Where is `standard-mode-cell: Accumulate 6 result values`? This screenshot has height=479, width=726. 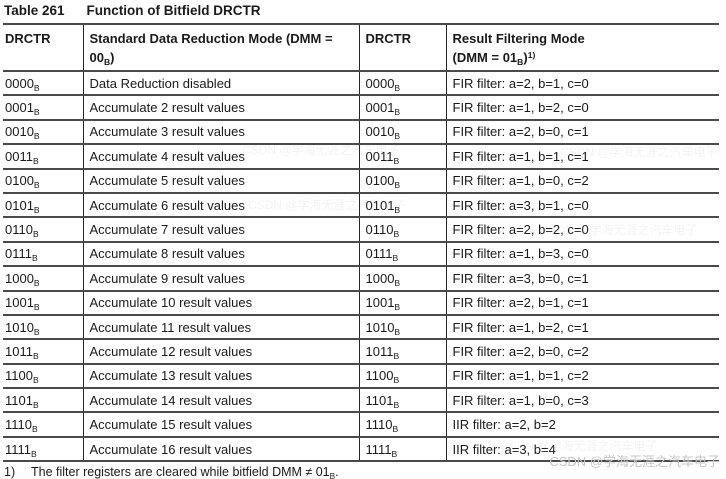
standard-mode-cell: Accumulate 6 result values is located at coordinates (220, 205).